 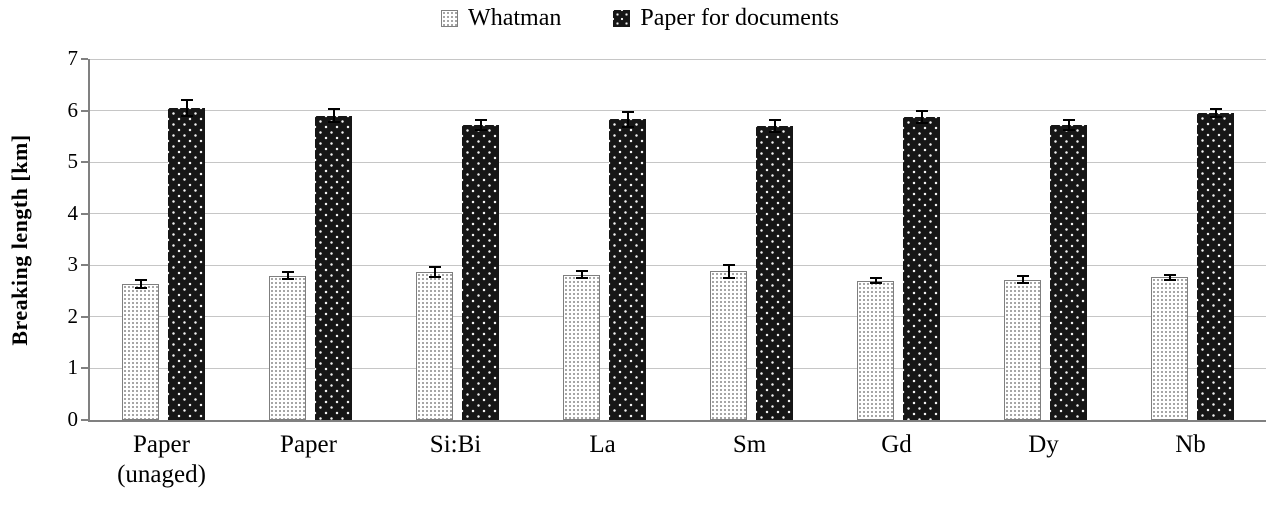 I want to click on y-tick-label: 3, so click(x=73, y=264).